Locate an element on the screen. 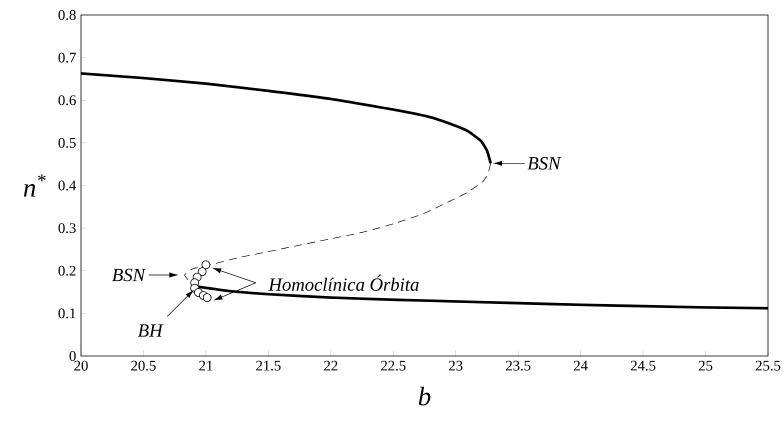 The width and height of the screenshot is (784, 428). x-tick-label: 22.5 is located at coordinates (393, 365).